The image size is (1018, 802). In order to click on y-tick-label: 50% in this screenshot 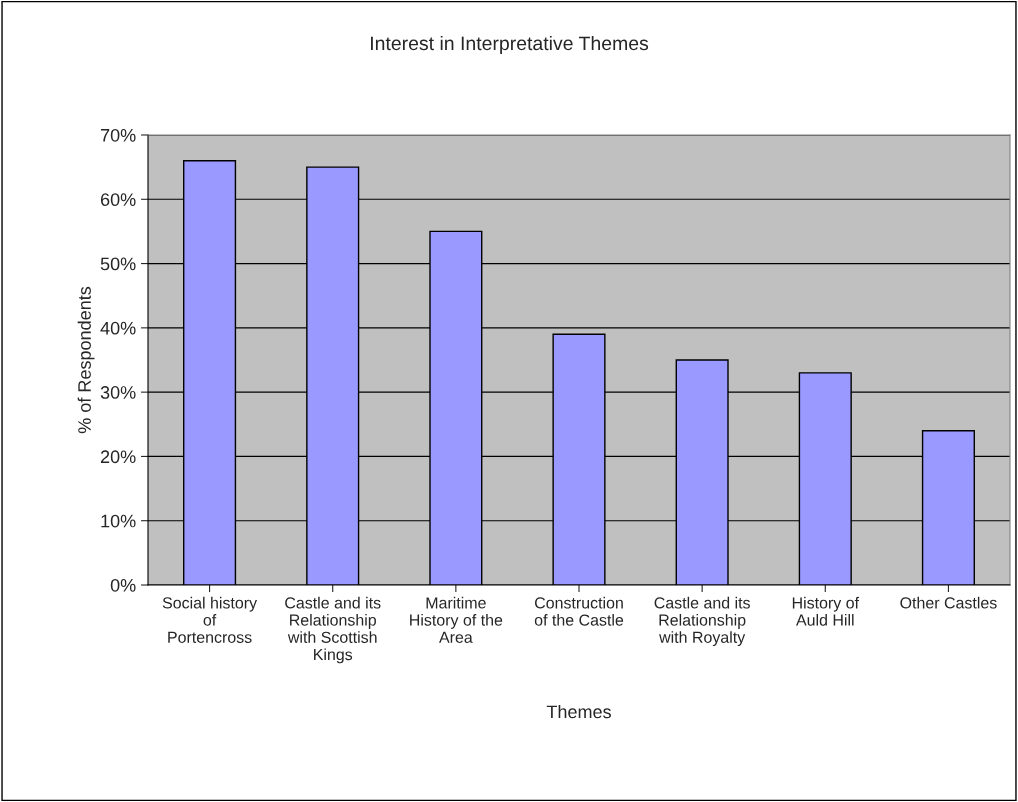, I will do `click(118, 264)`.